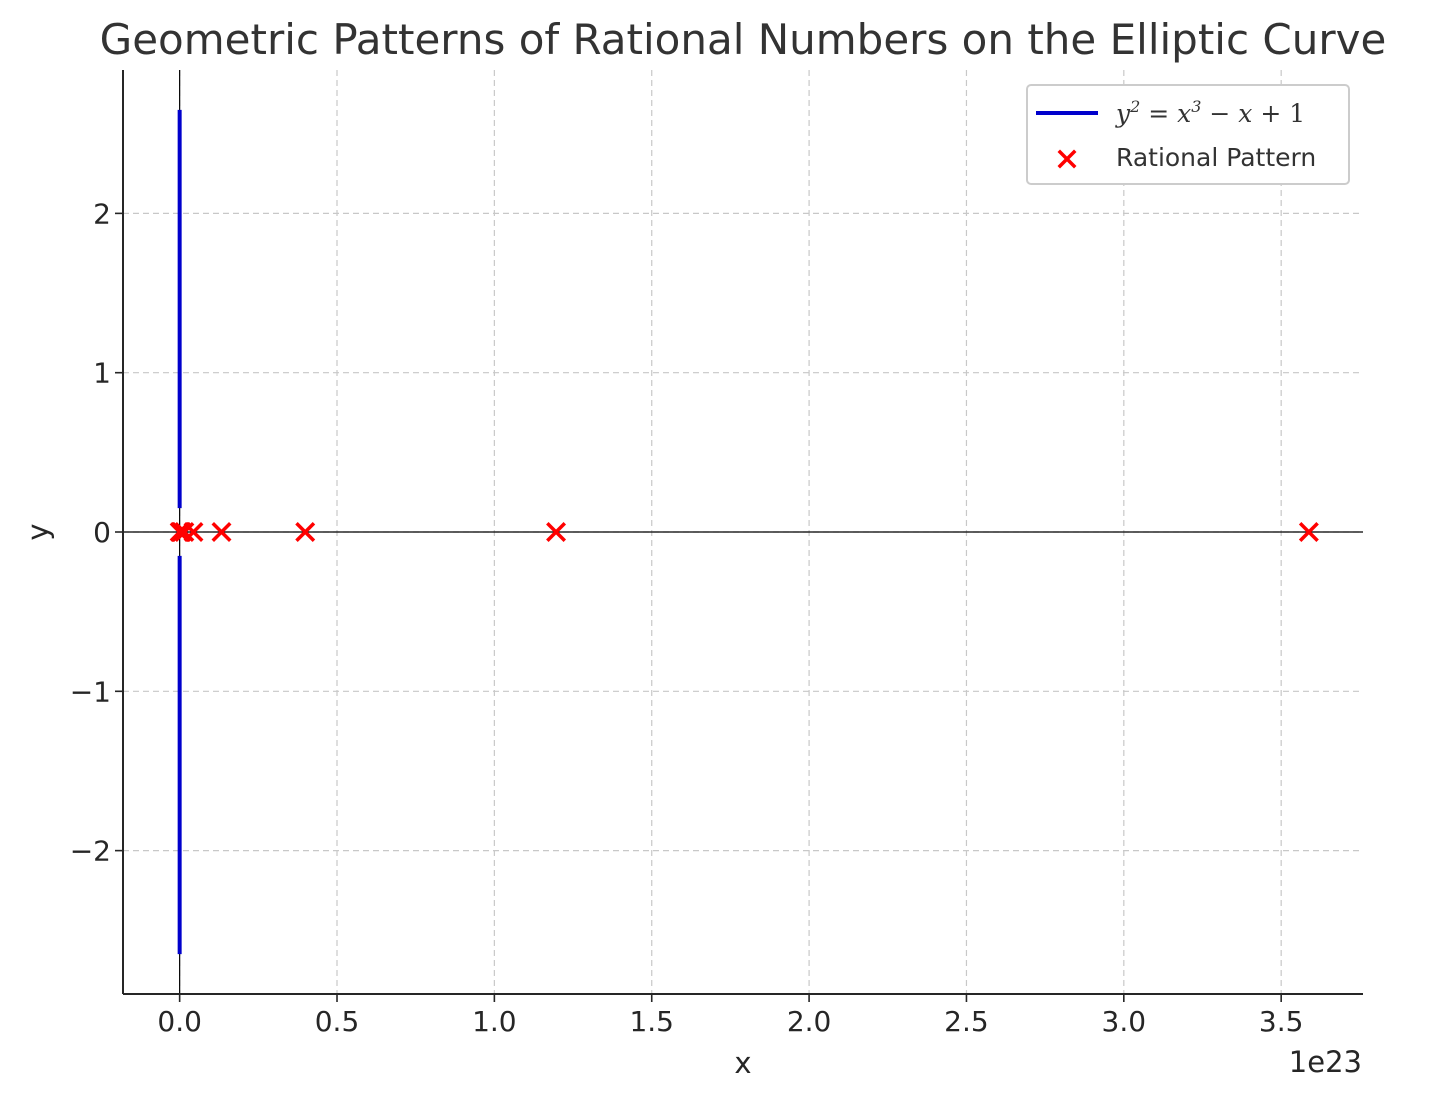  What do you see at coordinates (1216, 157) in the screenshot?
I see `legend-scatter-label: Rational Pattern` at bounding box center [1216, 157].